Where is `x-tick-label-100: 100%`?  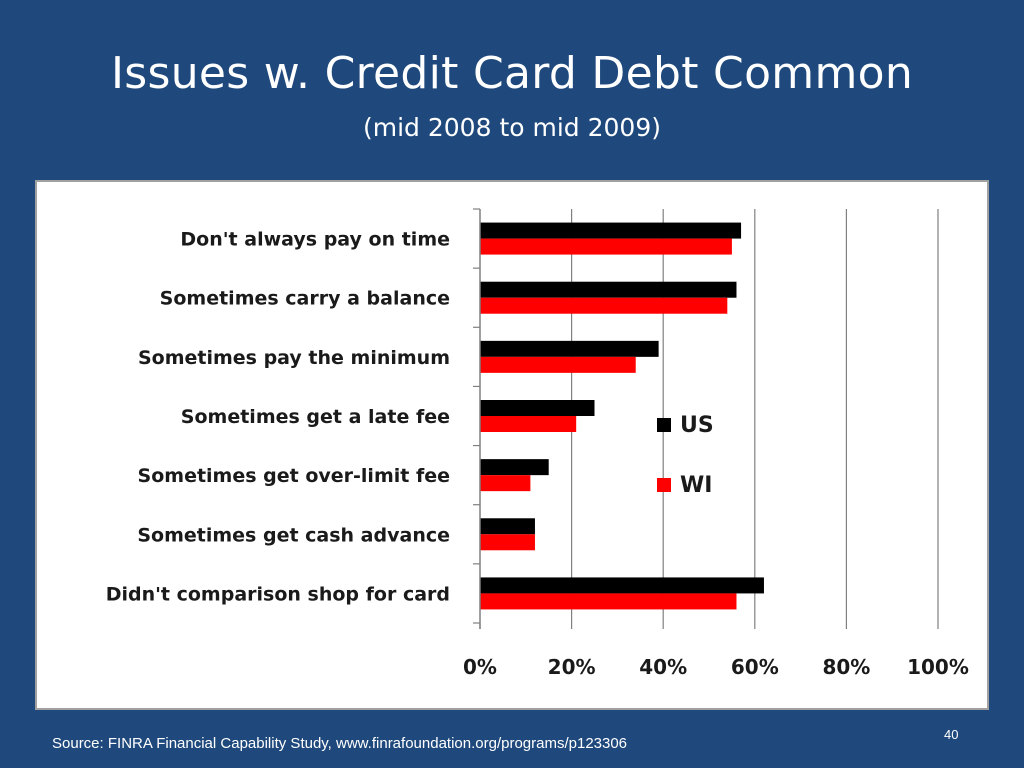
x-tick-label-100: 100% is located at coordinates (938, 667).